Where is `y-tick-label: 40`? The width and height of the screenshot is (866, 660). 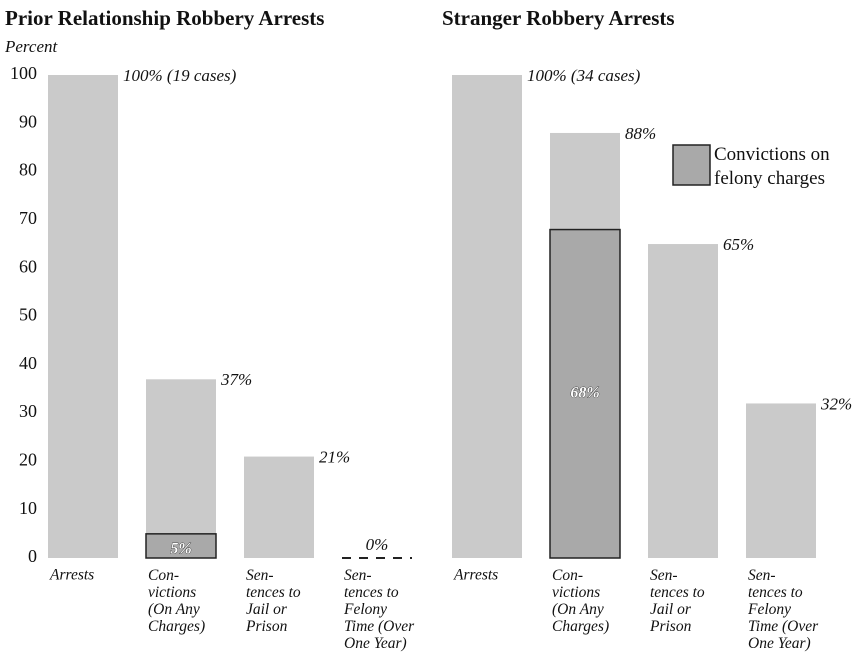
y-tick-label: 40 is located at coordinates (28, 363).